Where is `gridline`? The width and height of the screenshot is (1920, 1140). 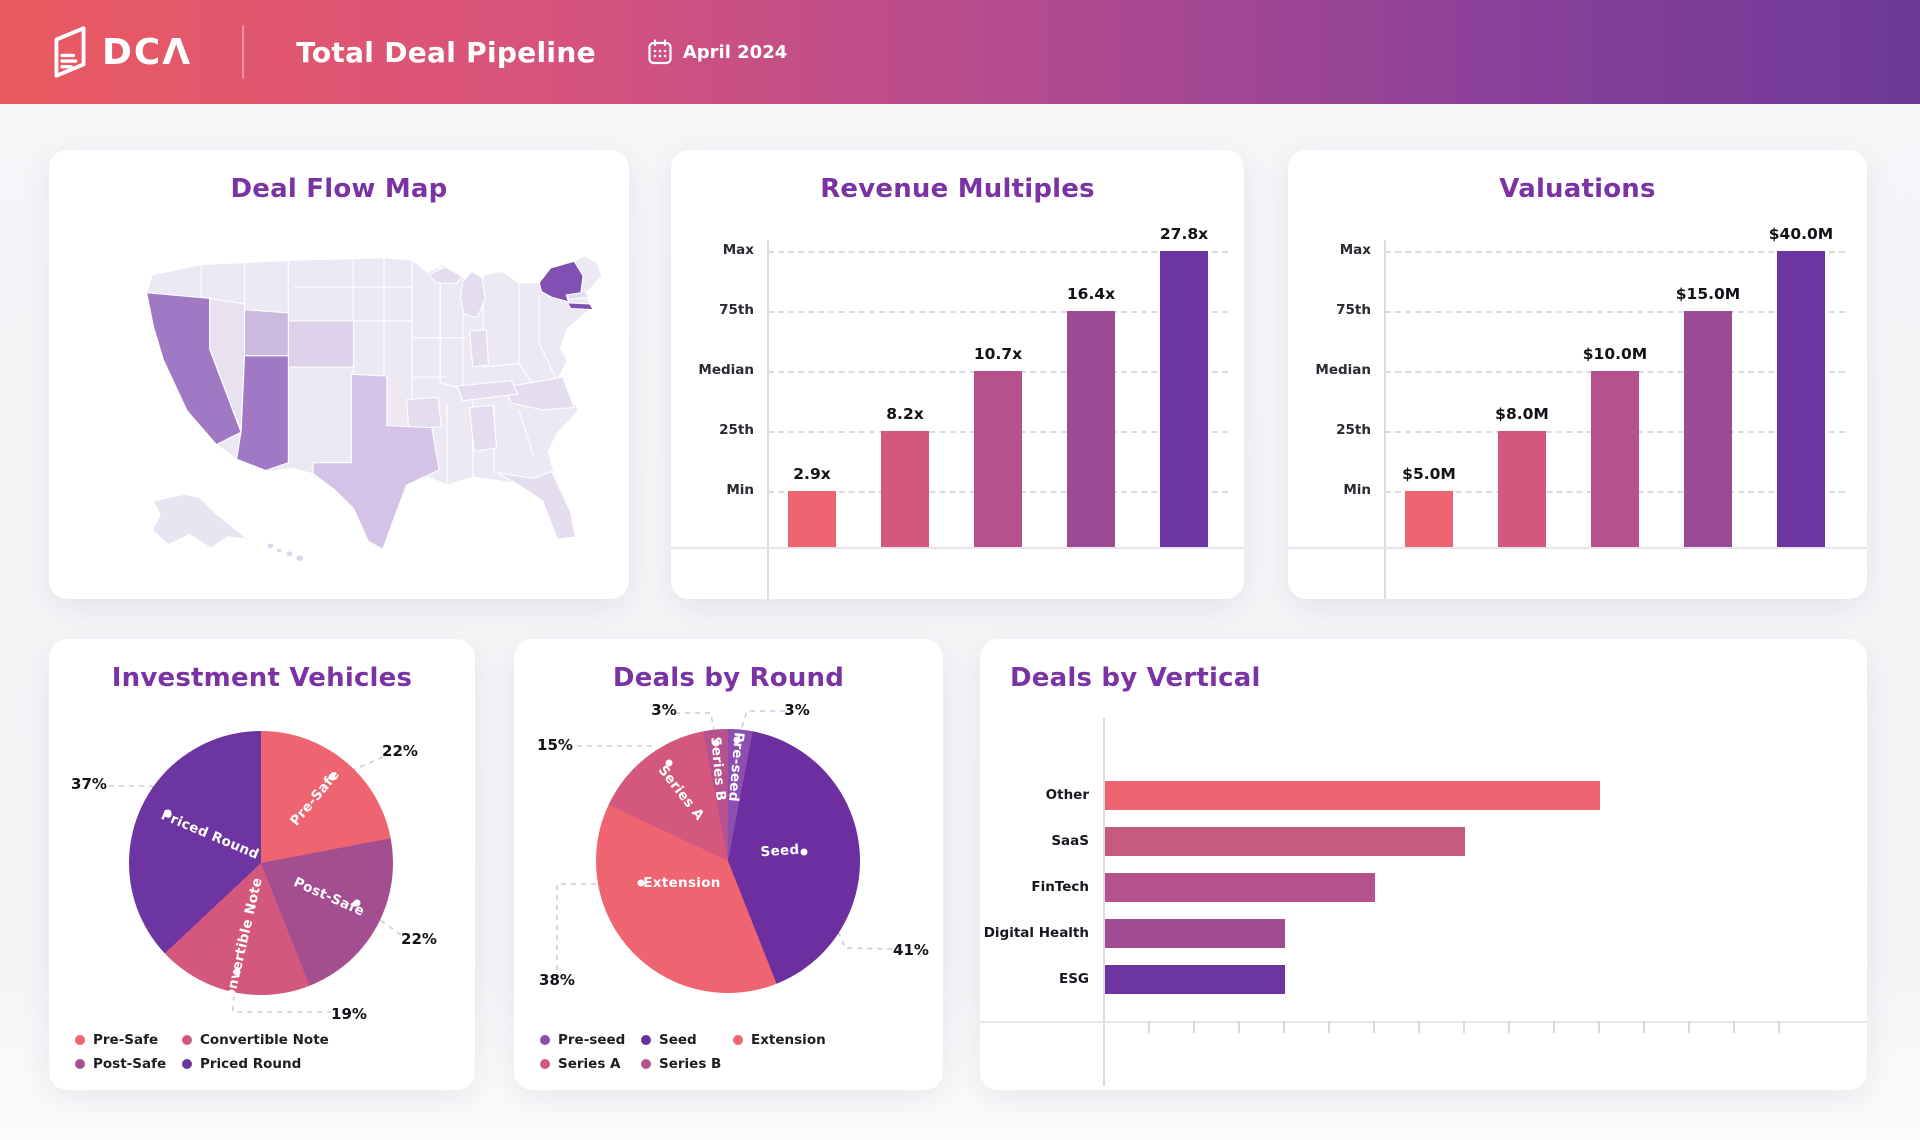 gridline is located at coordinates (998, 312).